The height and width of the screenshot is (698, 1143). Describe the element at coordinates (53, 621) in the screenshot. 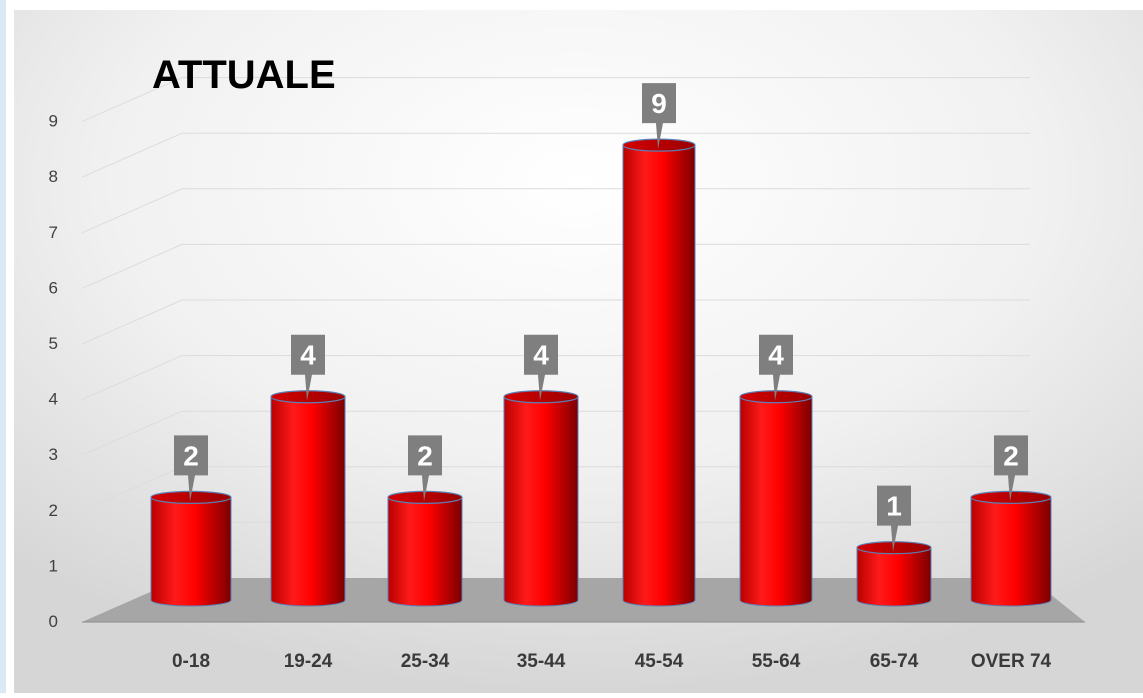

I see `y-tick-label: 0` at that location.